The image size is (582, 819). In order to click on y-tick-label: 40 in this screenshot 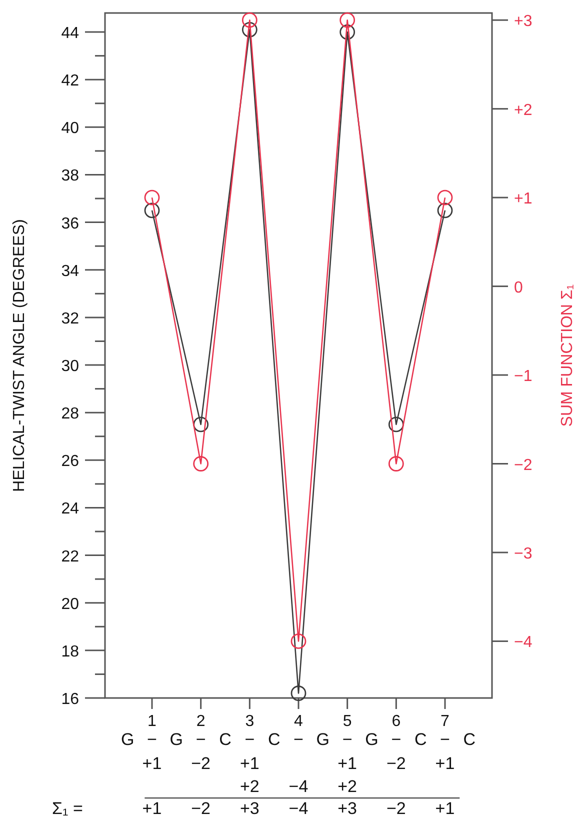, I will do `click(70, 129)`.